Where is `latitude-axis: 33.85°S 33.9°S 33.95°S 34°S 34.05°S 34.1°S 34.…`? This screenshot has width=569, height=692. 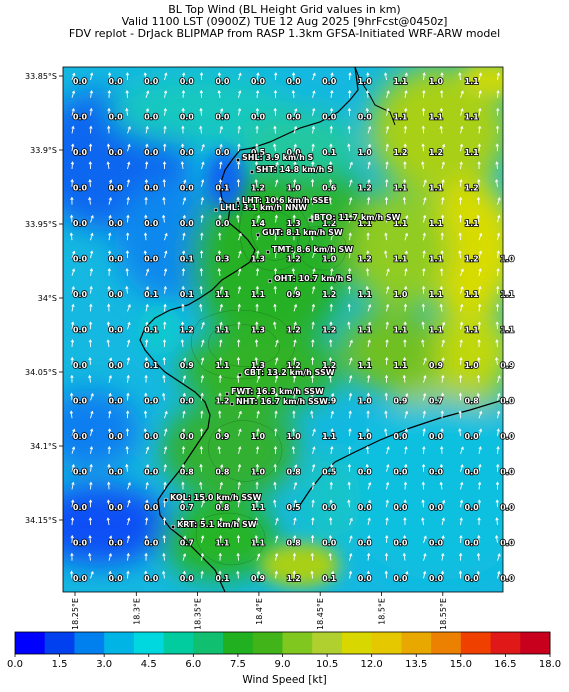
latitude-axis: 33.85°S 33.9°S 33.95°S 34°S 34.05°S 34.1°S 34.… is located at coordinates (44, 298).